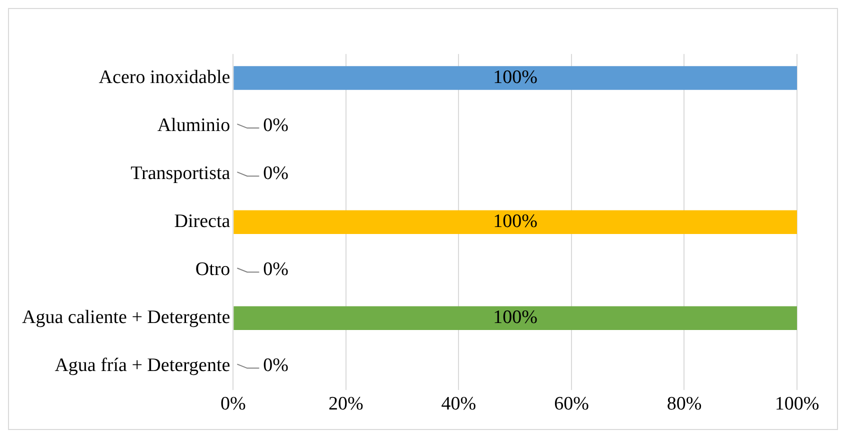 The width and height of the screenshot is (848, 439). Describe the element at coordinates (126, 317) in the screenshot. I see `y-tick-label: Agua caliente + Detergente` at that location.